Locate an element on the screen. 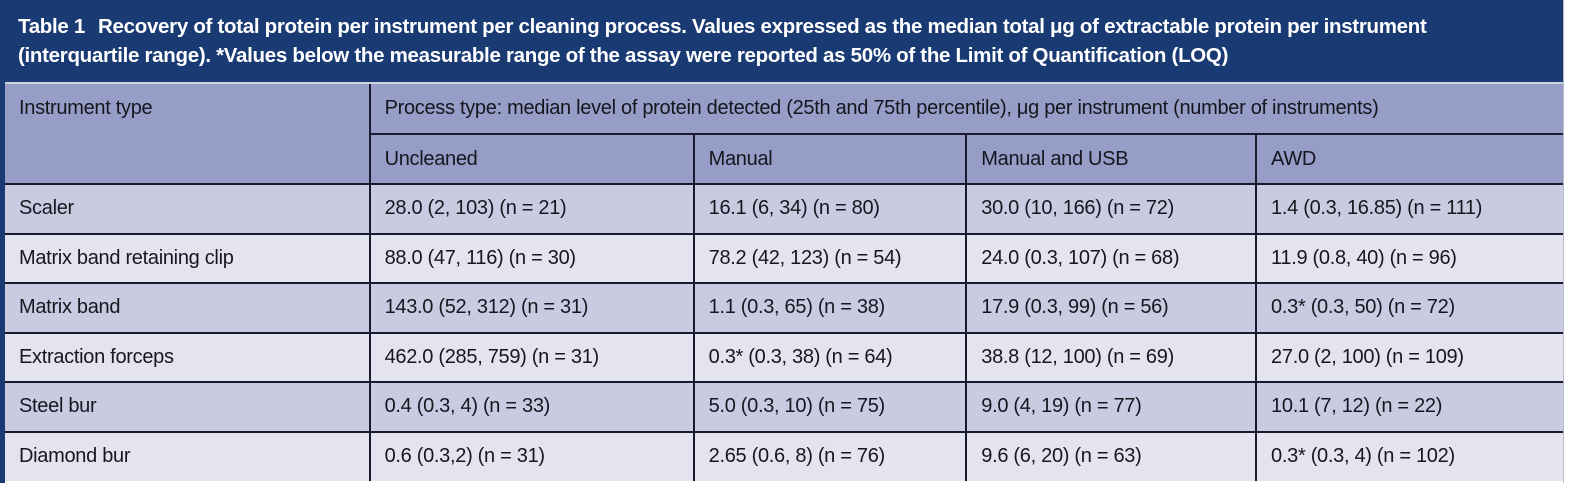 The height and width of the screenshot is (483, 1574). value-cell: 24.0 (0.3, 107) (n = 68) is located at coordinates (1111, 257).